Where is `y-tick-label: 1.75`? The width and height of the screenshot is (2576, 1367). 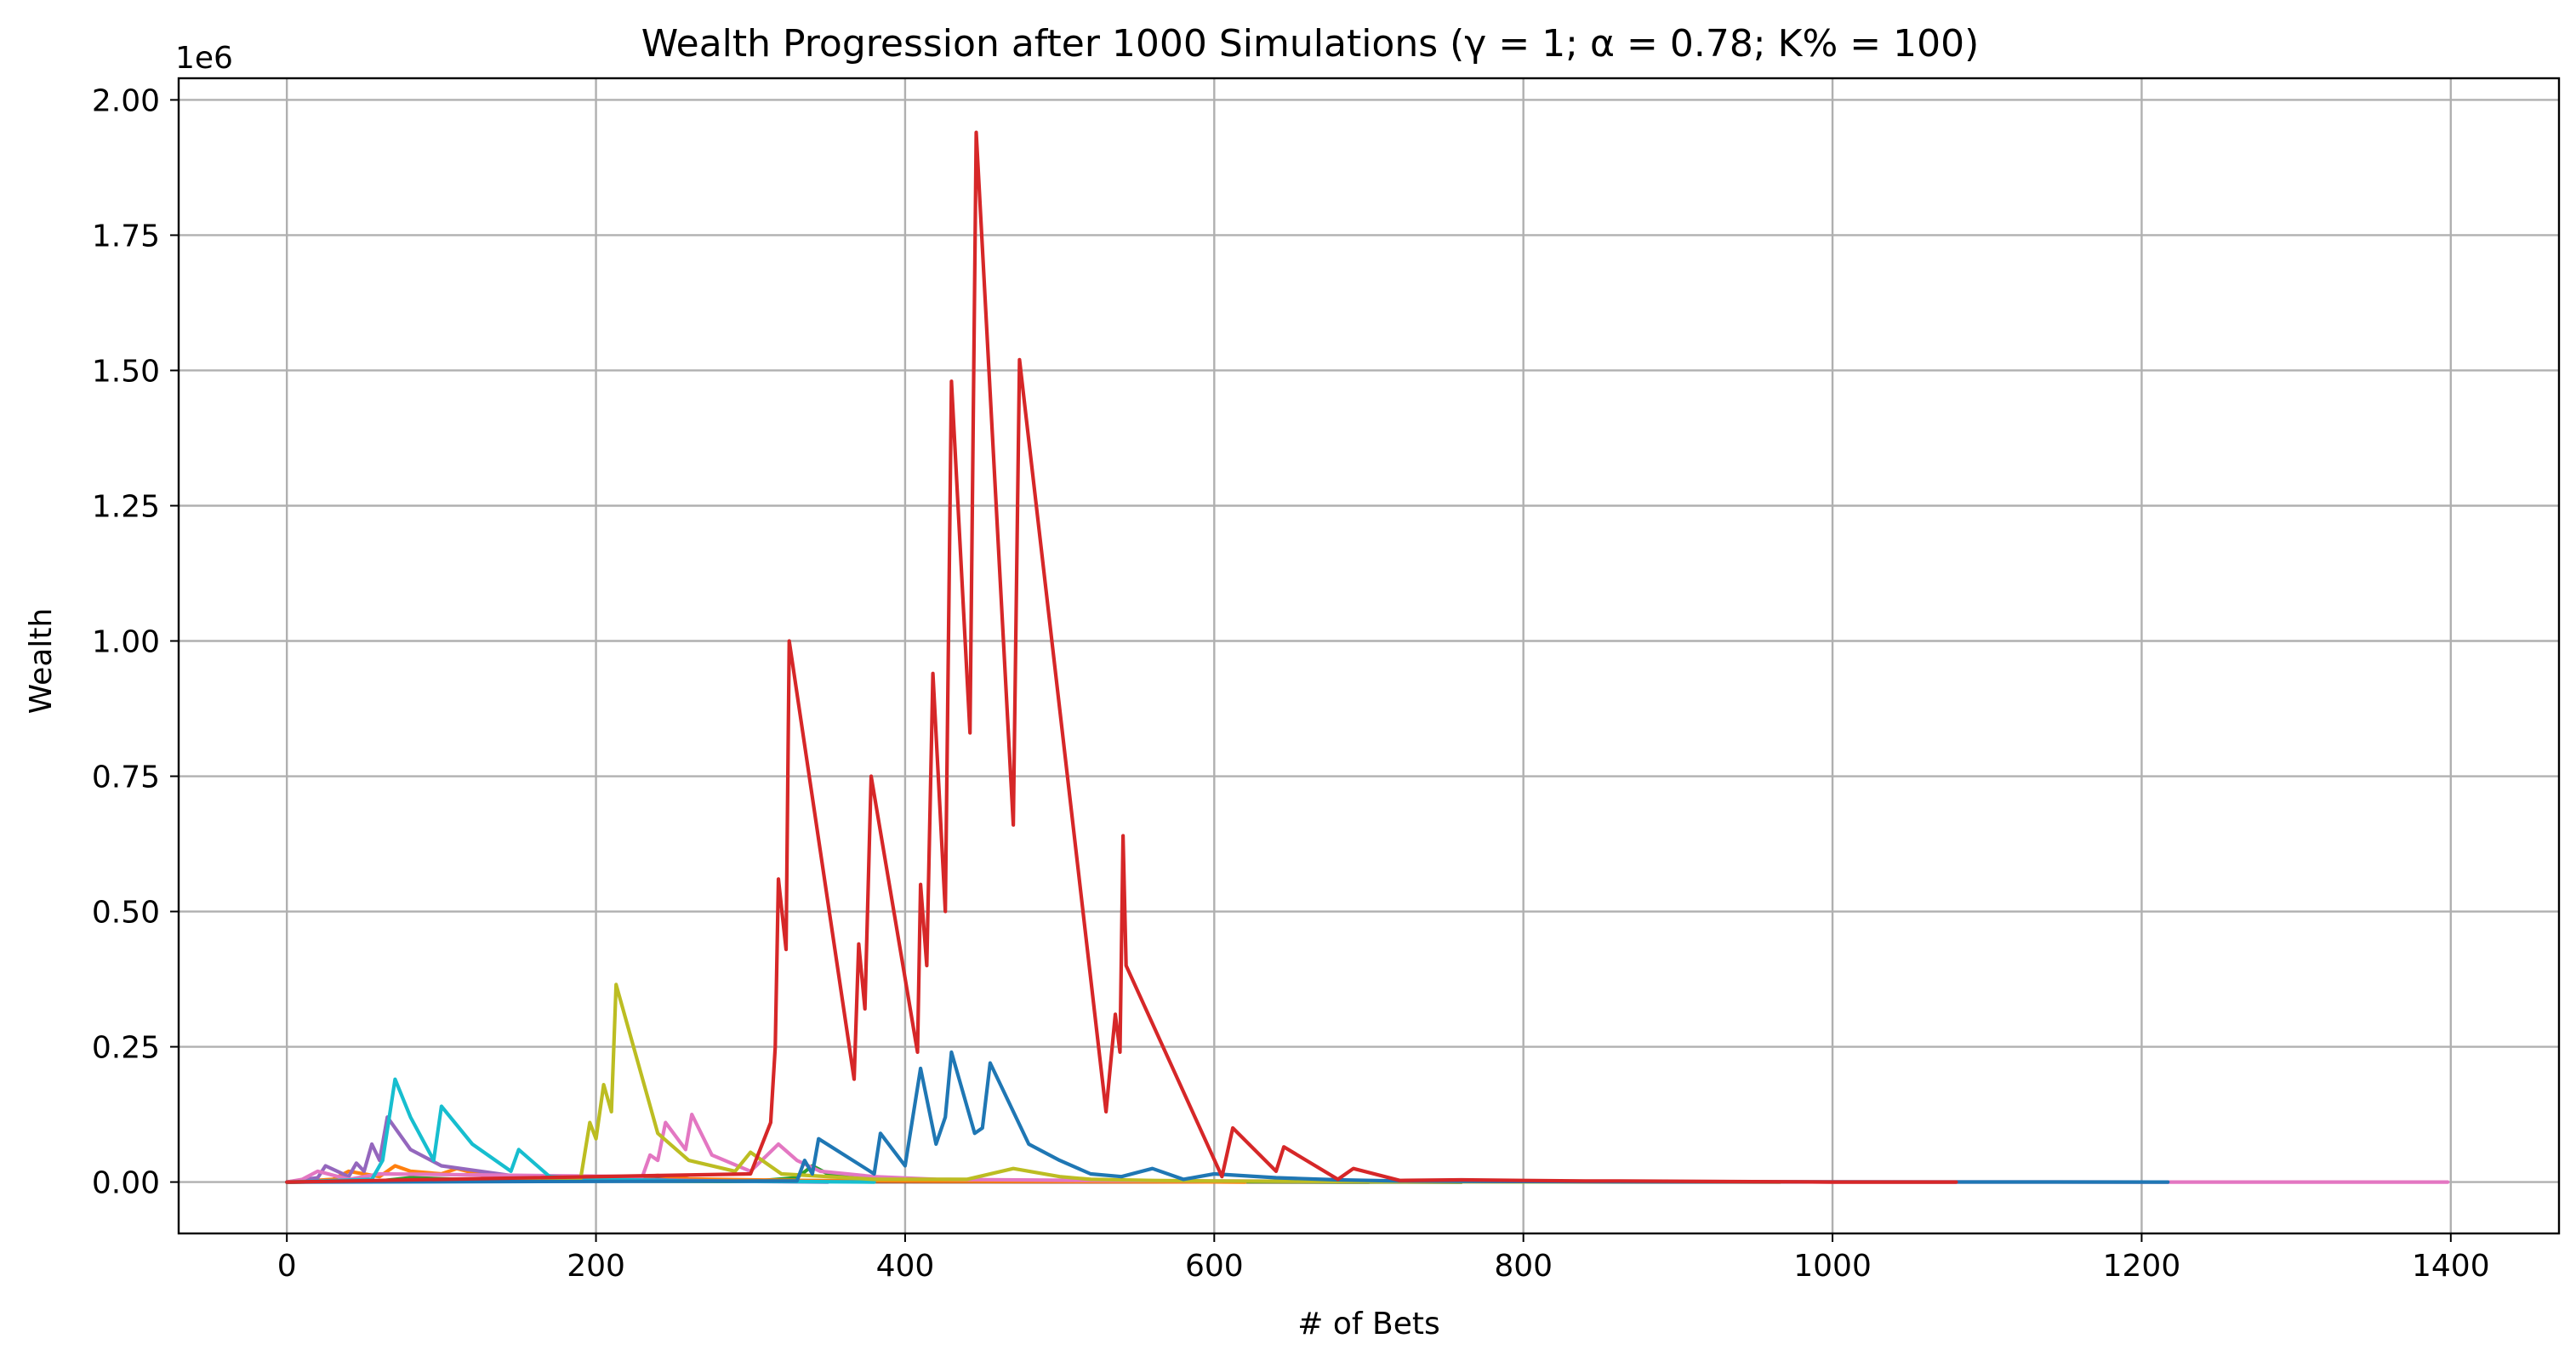 y-tick-label: 1.75 is located at coordinates (126, 236).